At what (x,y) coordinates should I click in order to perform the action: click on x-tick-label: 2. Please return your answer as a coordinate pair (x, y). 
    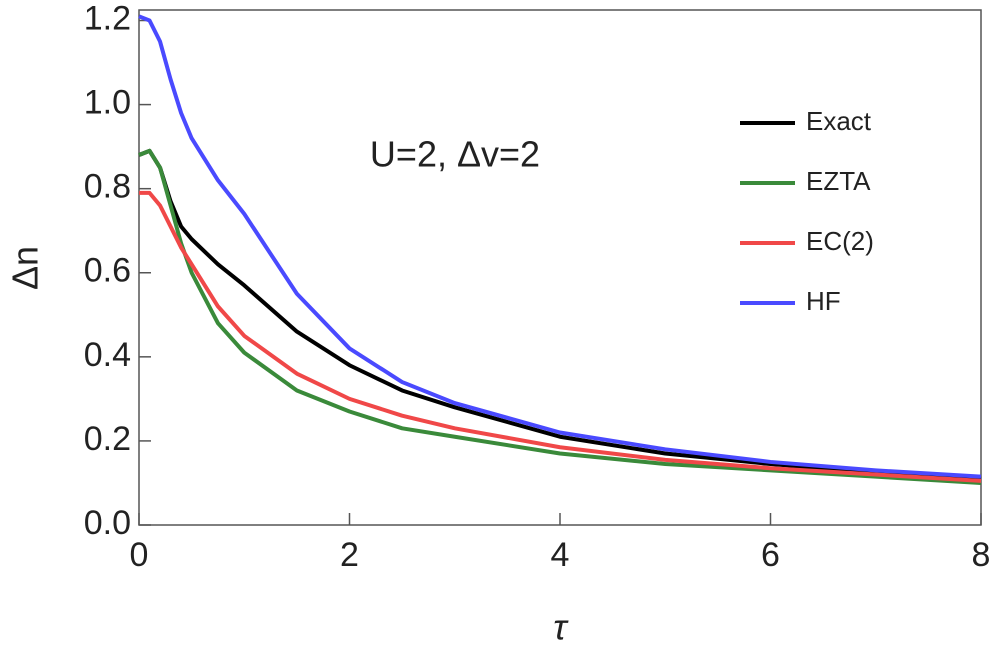
    Looking at the image, I should click on (349, 555).